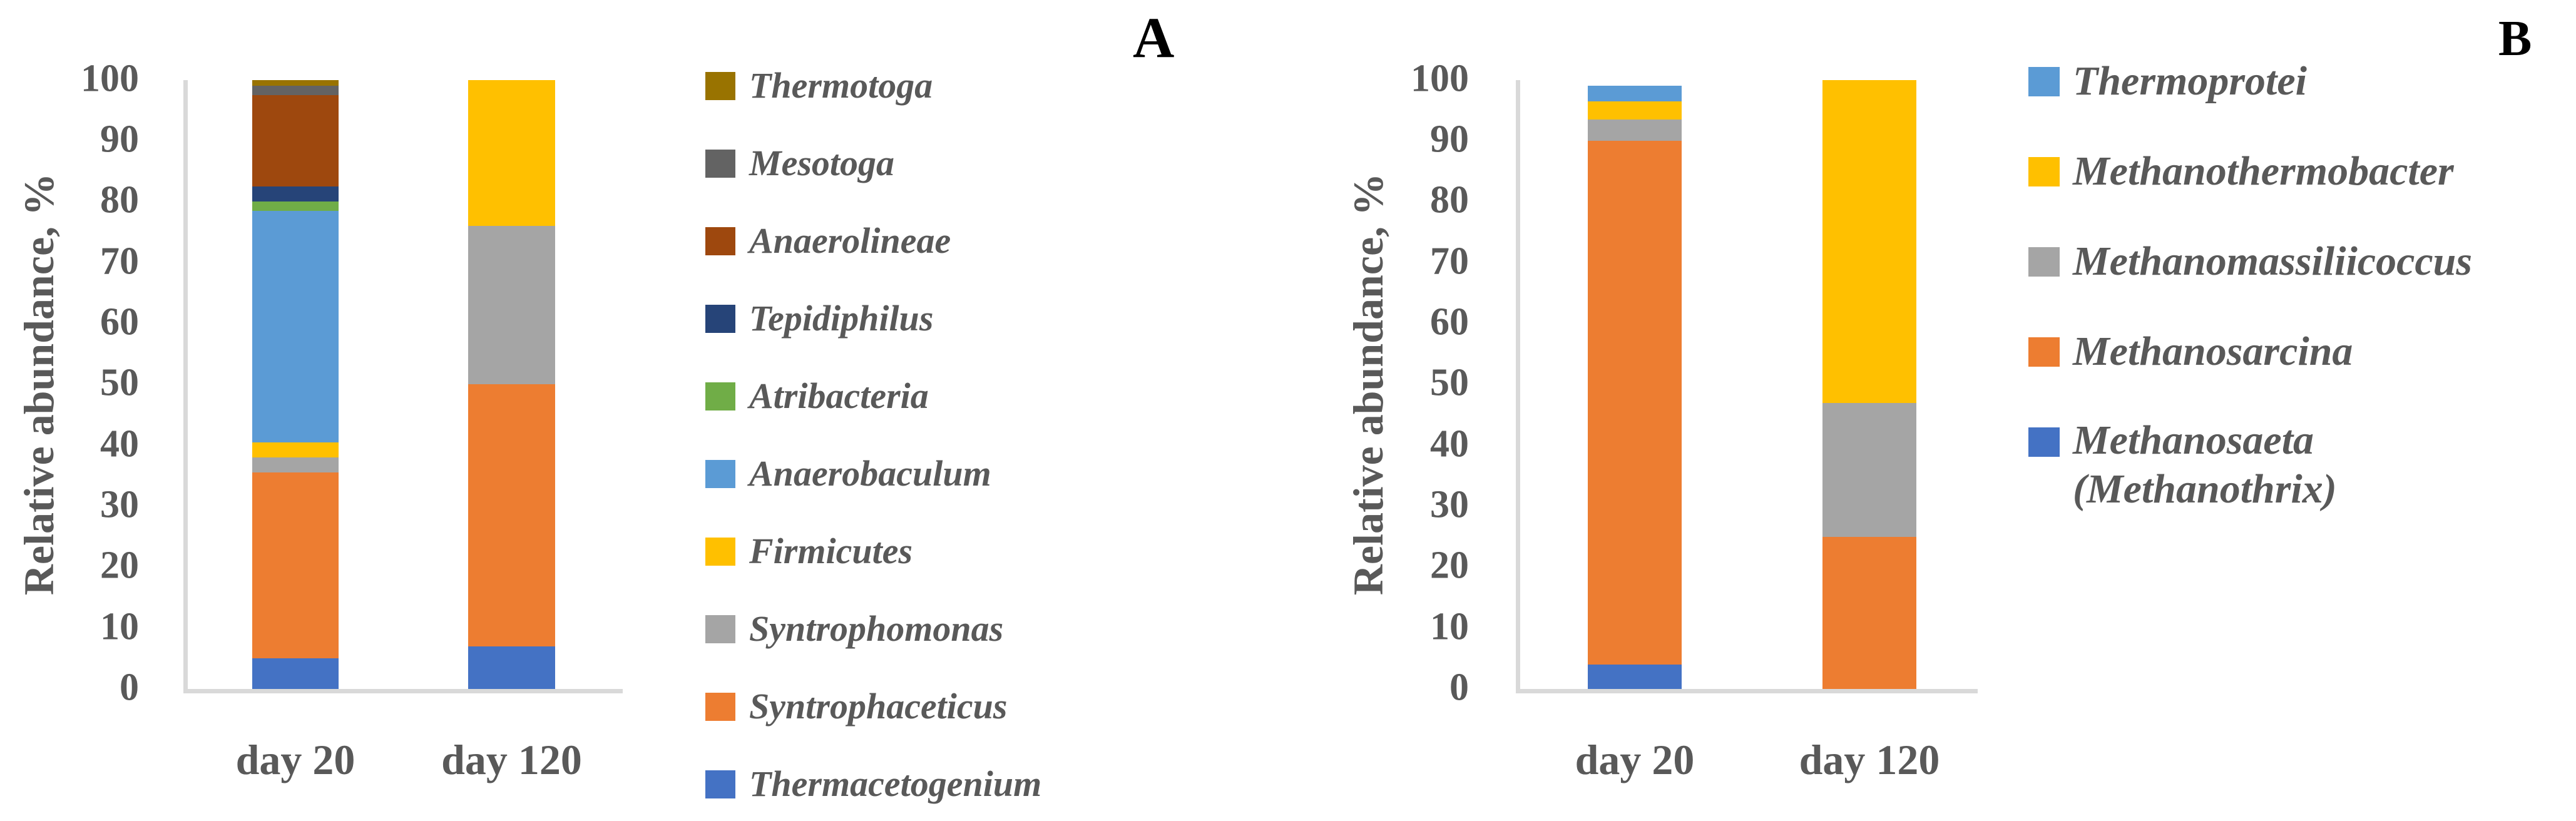 The height and width of the screenshot is (821, 2576). What do you see at coordinates (720, 706) in the screenshot?
I see `legend-swatch-syntrophaceticus` at bounding box center [720, 706].